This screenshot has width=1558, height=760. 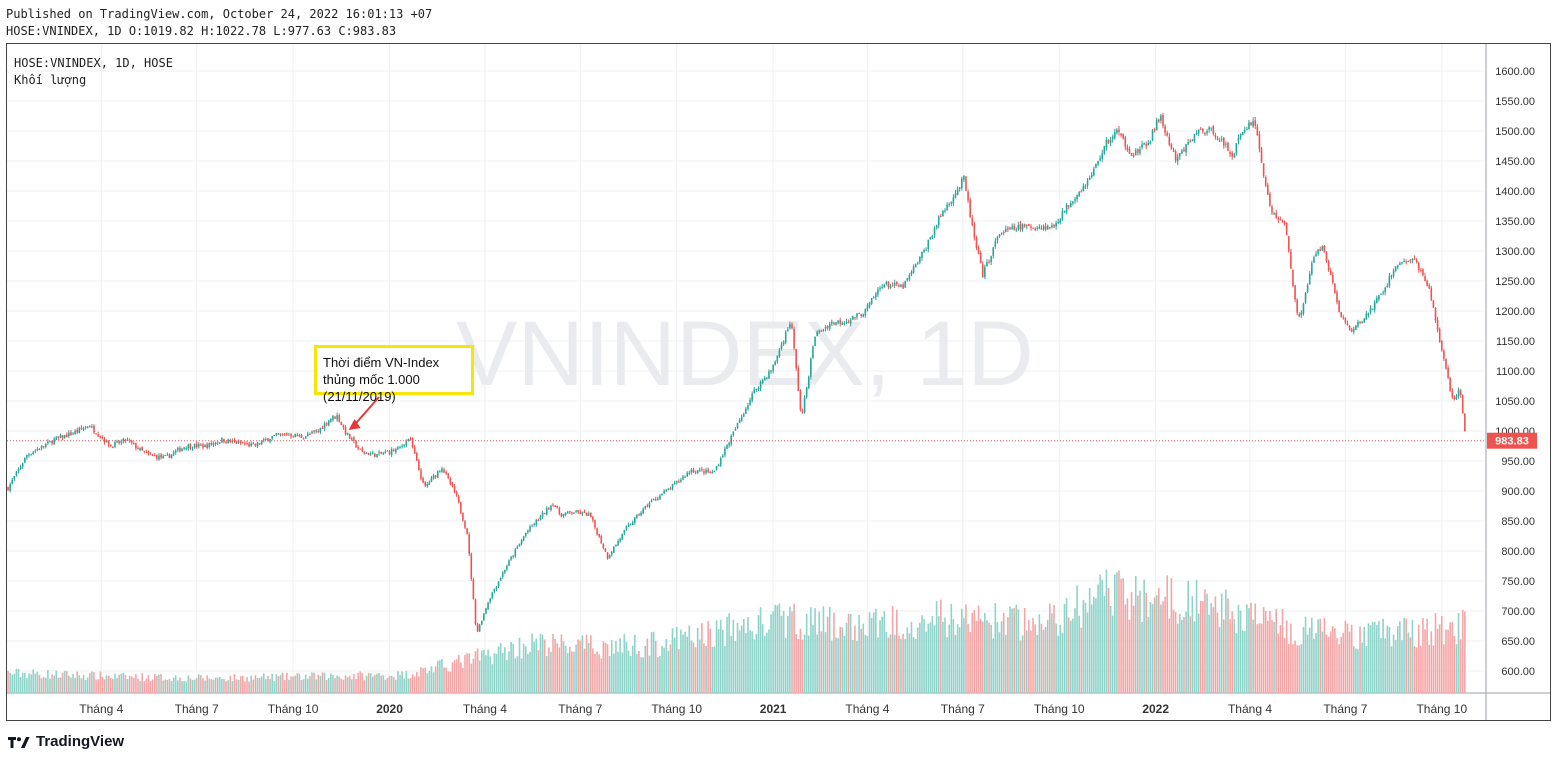 I want to click on x-tick-label: Tháng 7, so click(x=197, y=709).